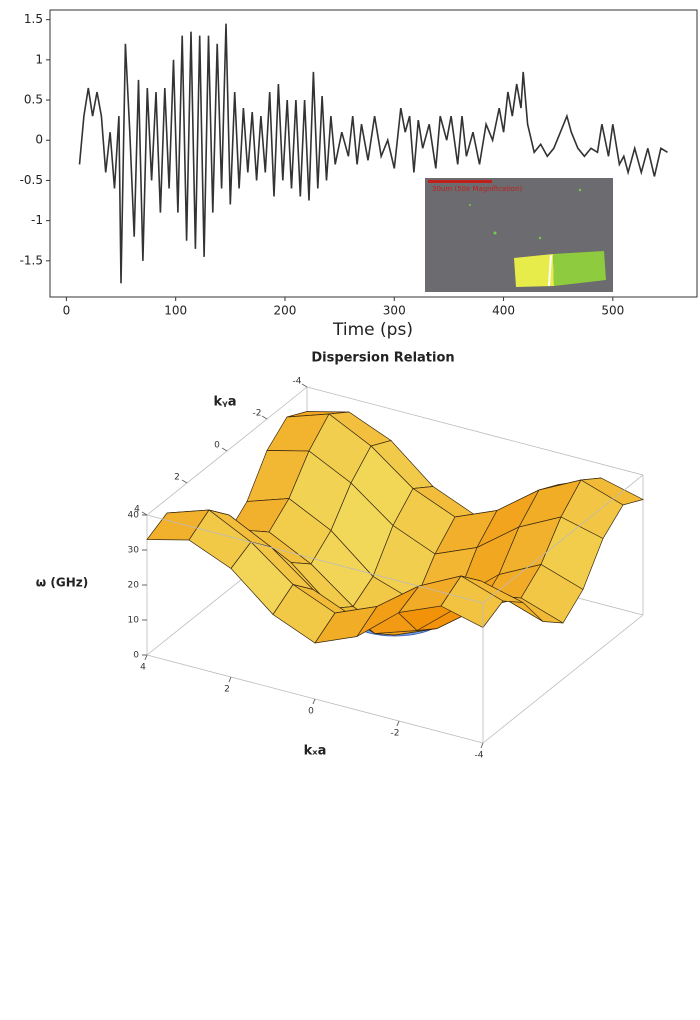 The image size is (700, 1020). What do you see at coordinates (479, 756) in the screenshot?
I see `x-tick-label: -4` at bounding box center [479, 756].